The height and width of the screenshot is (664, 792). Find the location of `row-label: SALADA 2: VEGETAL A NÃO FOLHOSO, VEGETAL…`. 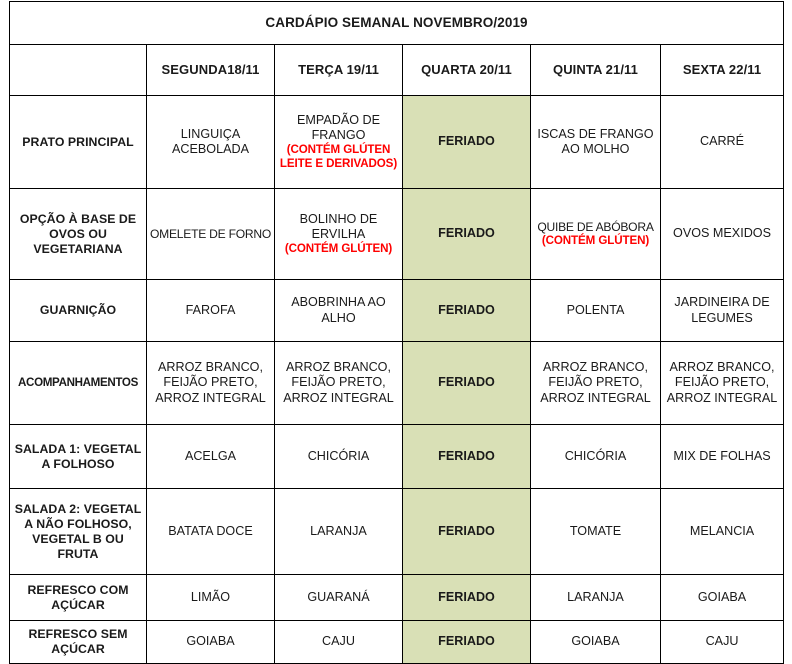

row-label: SALADA 2: VEGETAL A NÃO FOLHOSO, VEGETAL… is located at coordinates (78, 531).